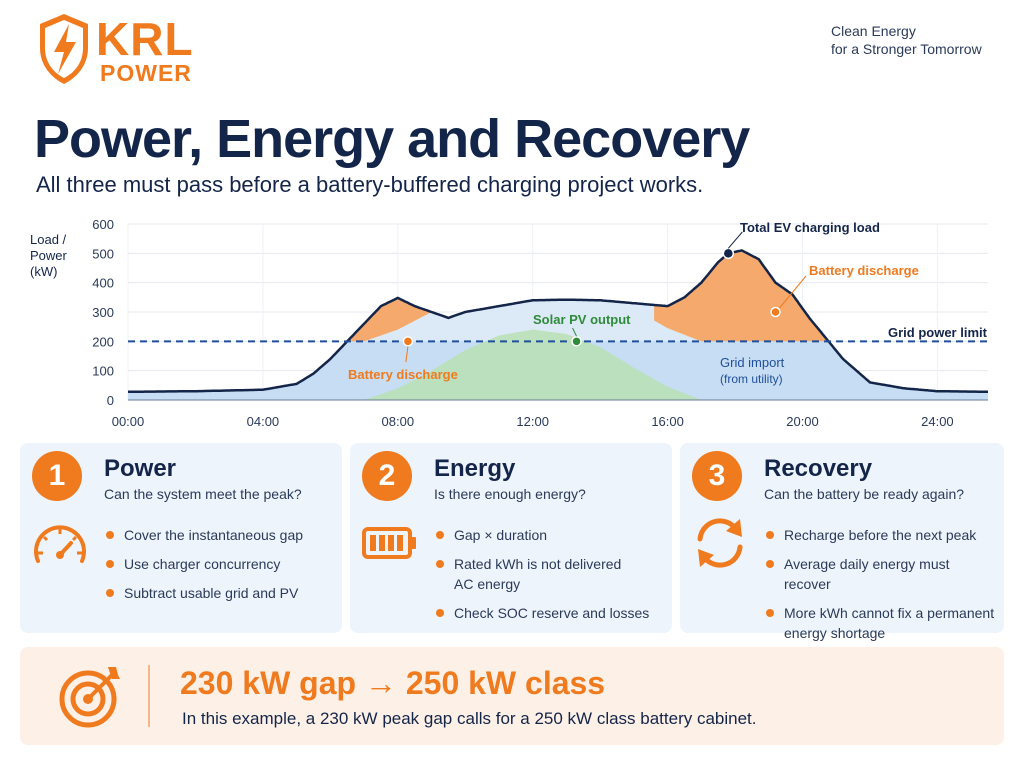 This screenshot has width=1024, height=768. What do you see at coordinates (103, 283) in the screenshot?
I see `y-tick-label: 400` at bounding box center [103, 283].